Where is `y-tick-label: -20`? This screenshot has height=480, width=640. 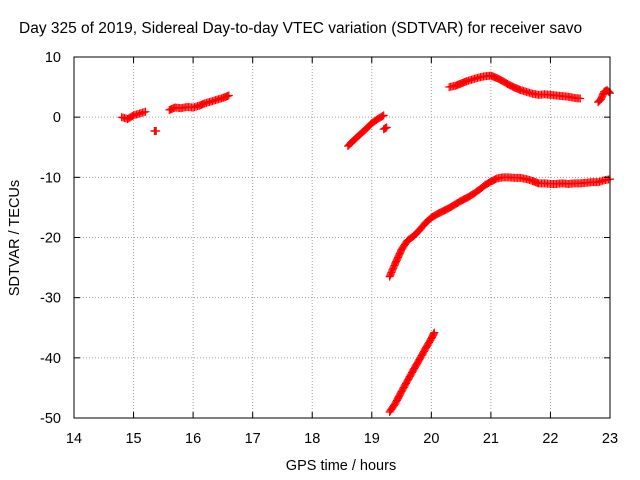
y-tick-label: -20 is located at coordinates (50, 239).